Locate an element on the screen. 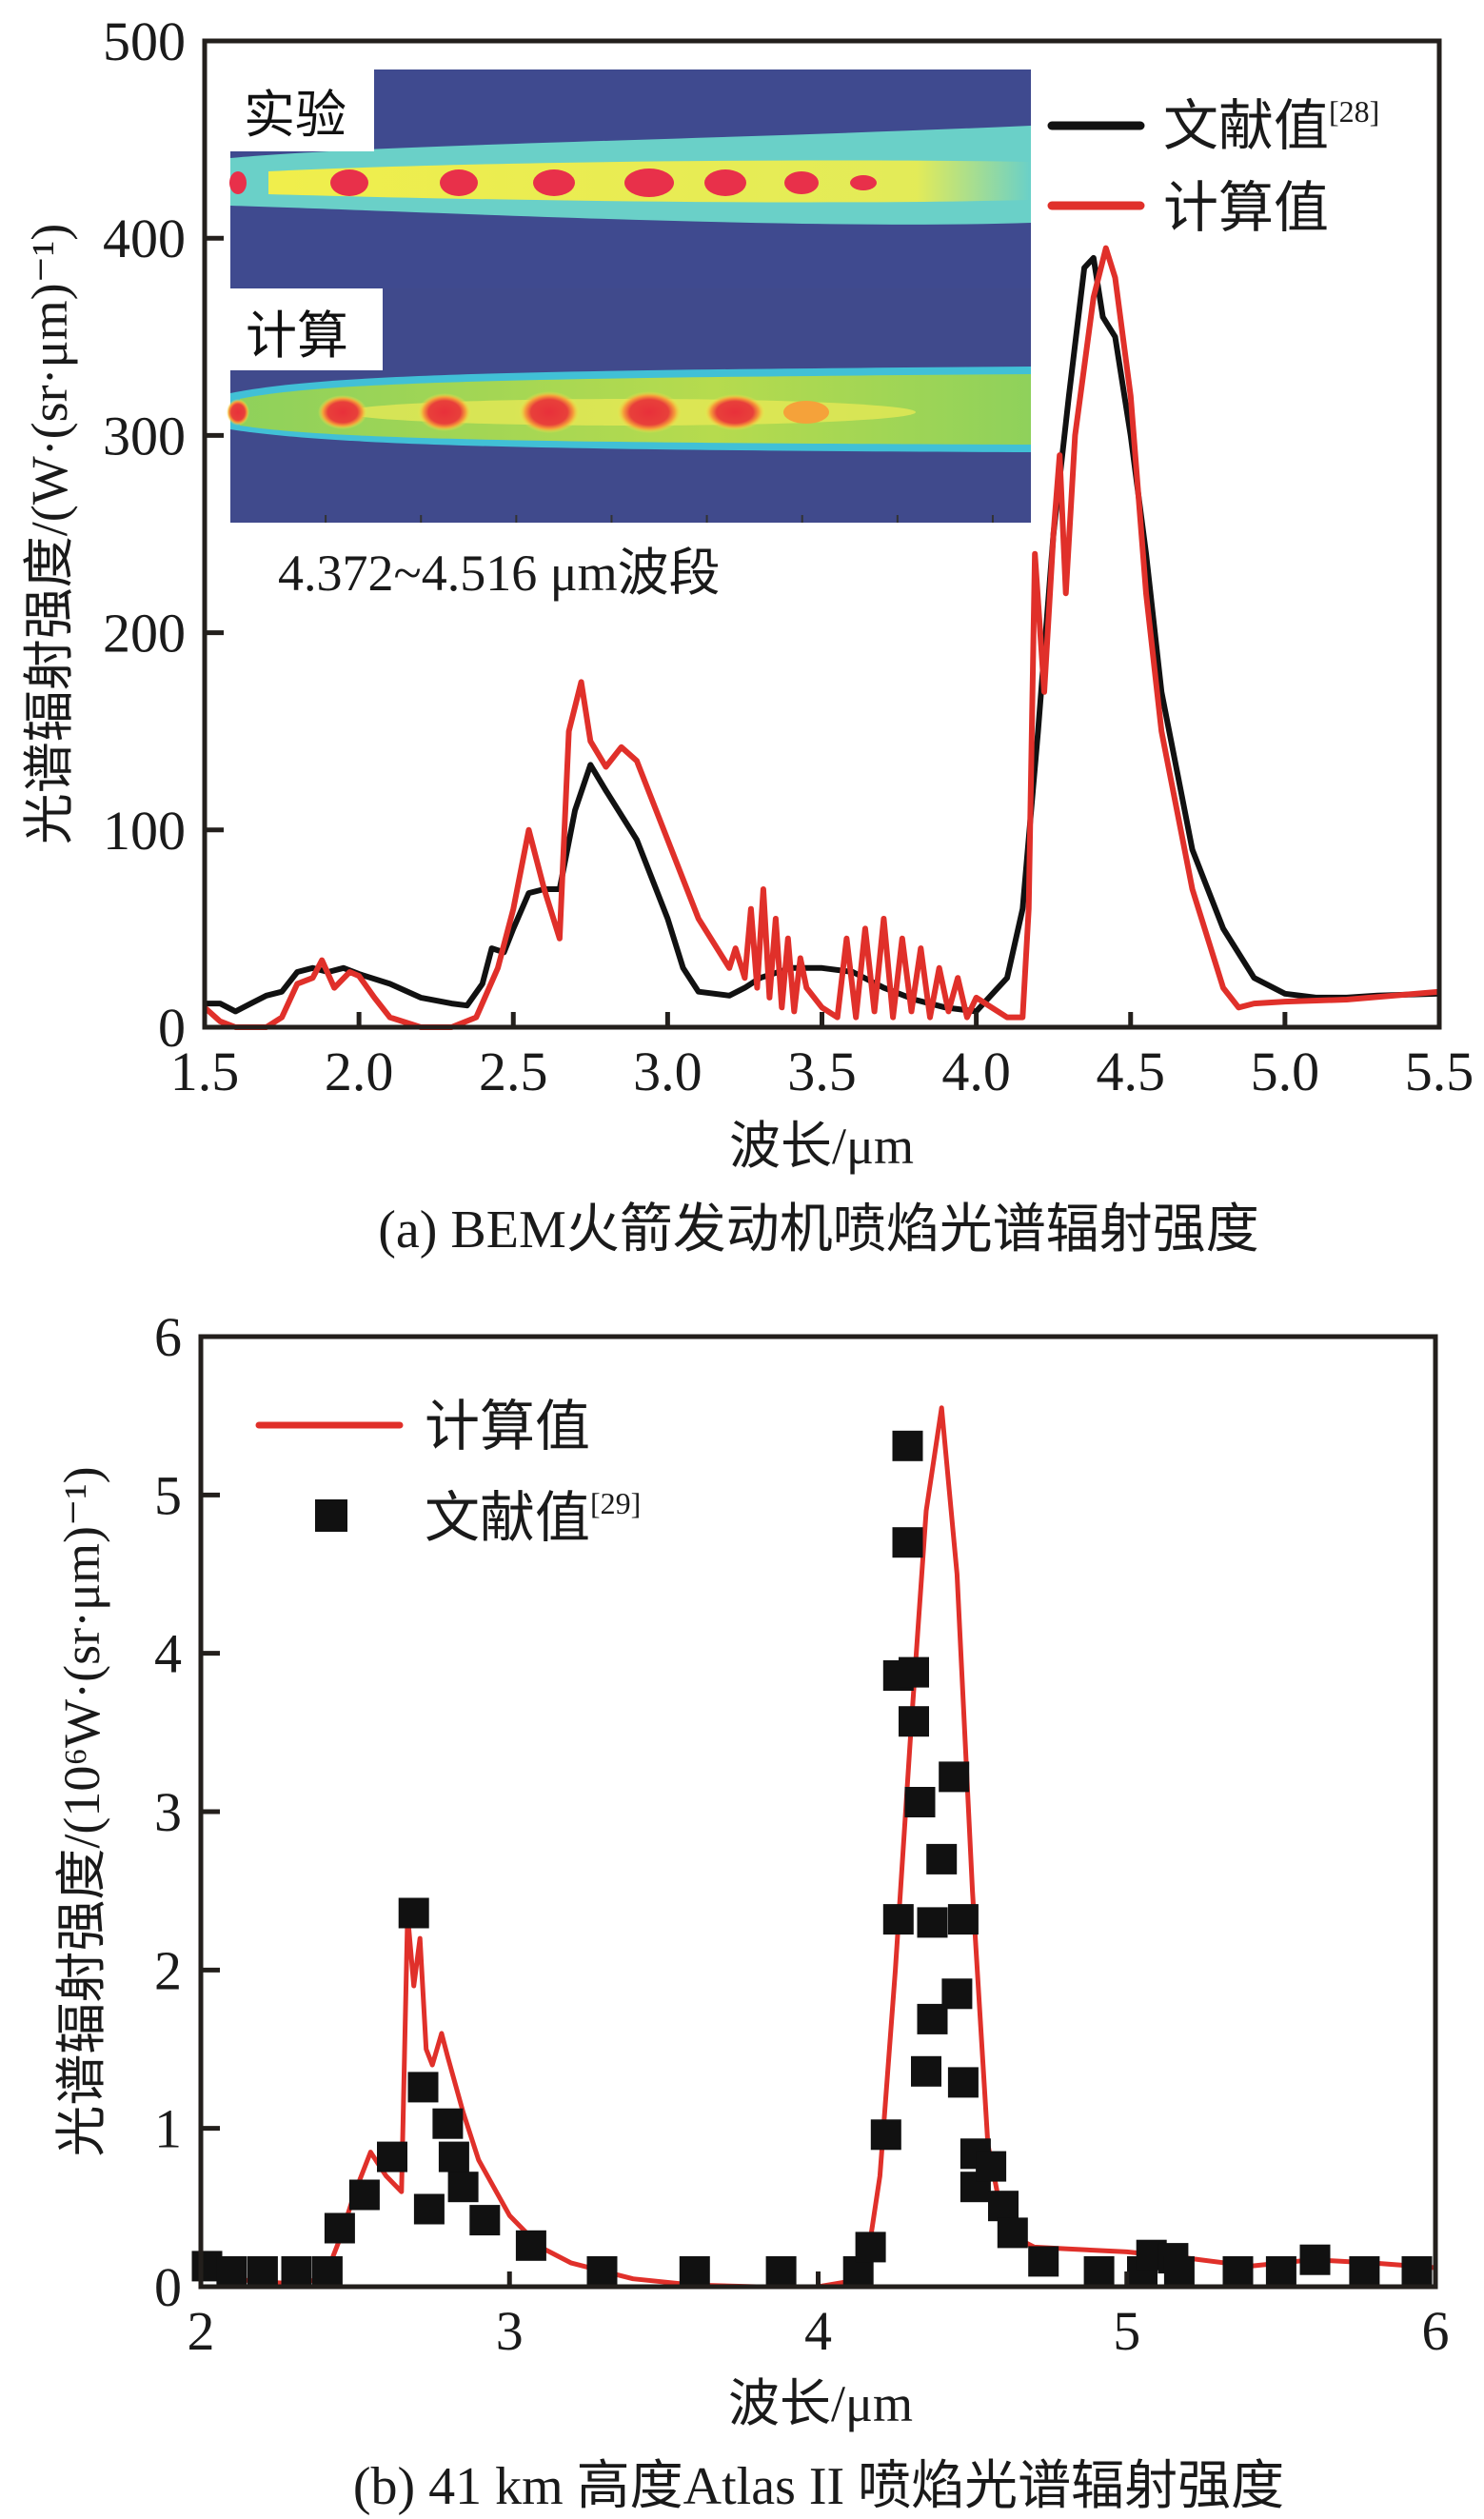 This screenshot has width=1484, height=2519. y-tick-label: 400 is located at coordinates (144, 239).